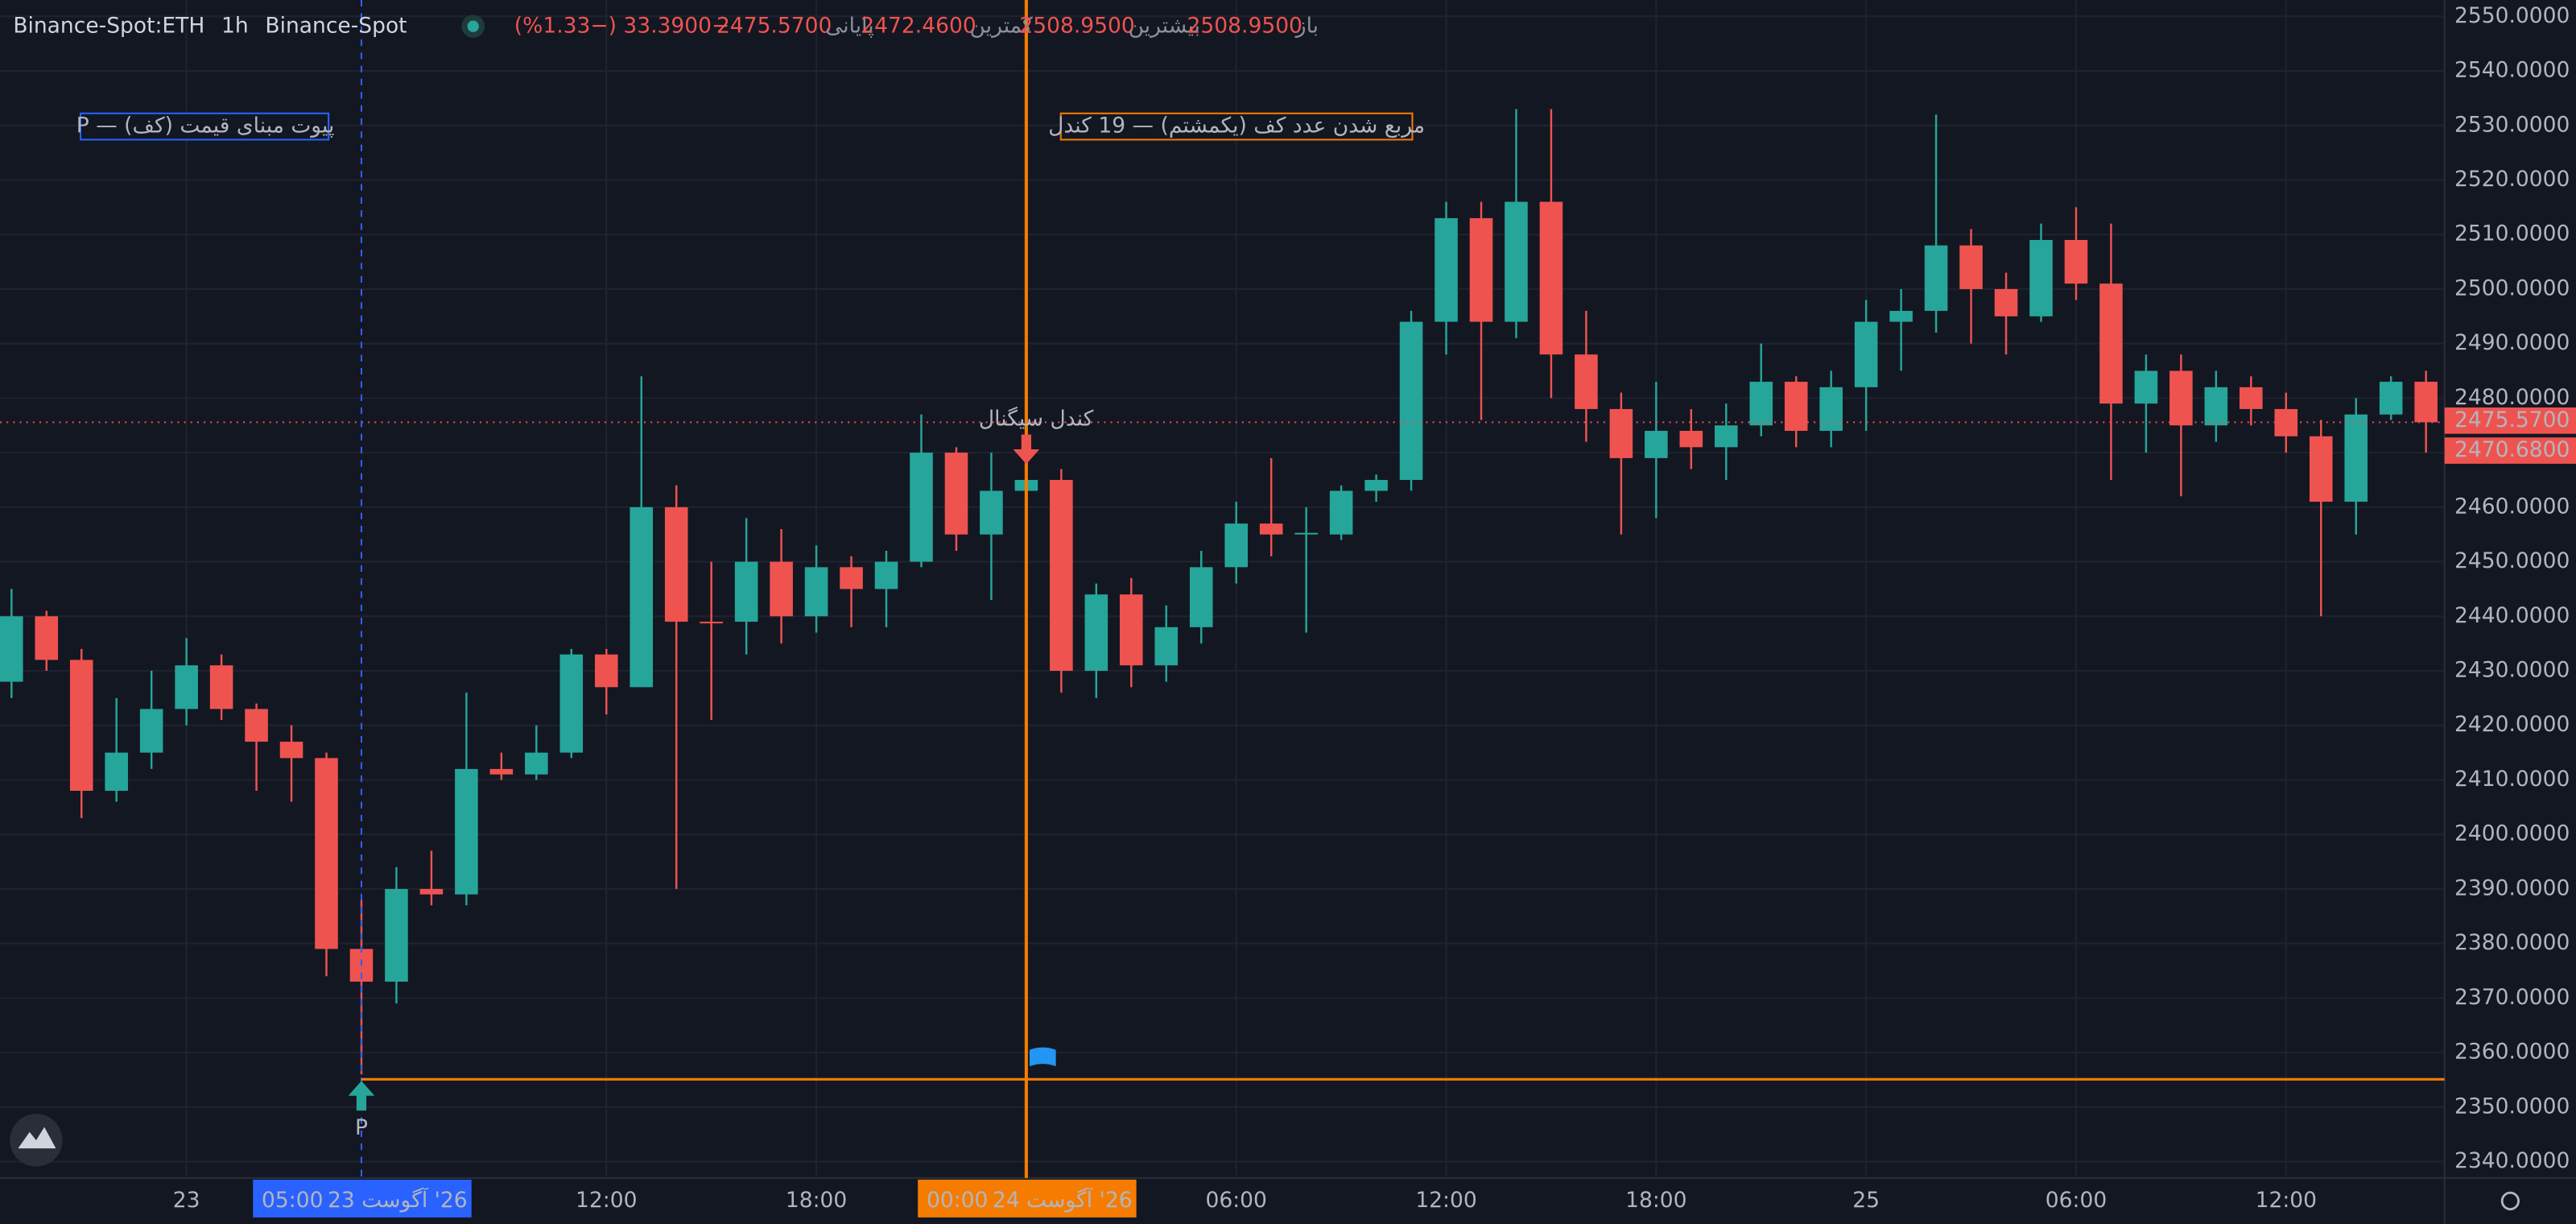 This screenshot has width=2576, height=1224. I want to click on y-tick-label: 2420.0000, so click(2512, 724).